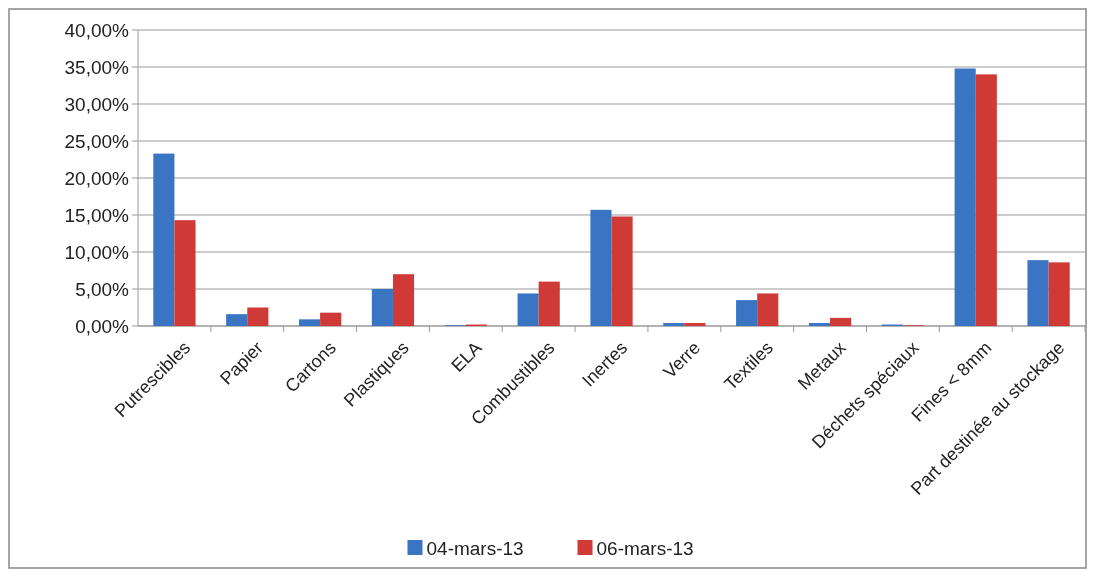 The height and width of the screenshot is (577, 1095). I want to click on y-tick-label: 30,00%, so click(97, 104).